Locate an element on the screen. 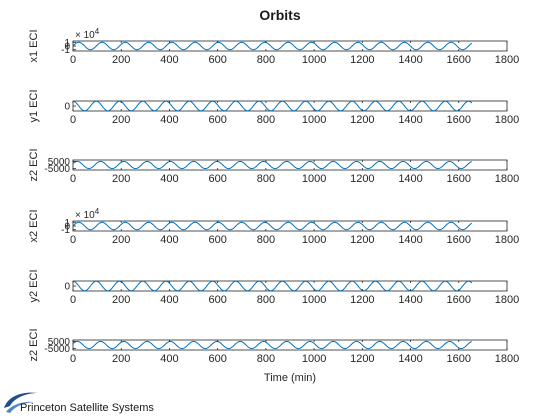  y-axis-label: x1 ECI is located at coordinates (34, 45).